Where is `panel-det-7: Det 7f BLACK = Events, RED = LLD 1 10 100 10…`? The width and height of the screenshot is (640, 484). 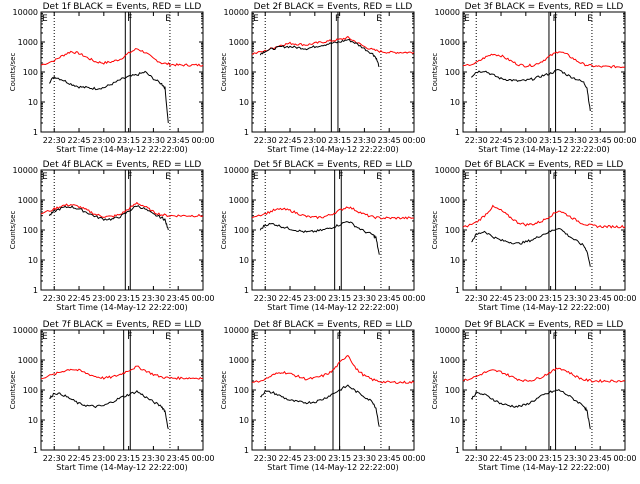 panel-det-7: Det 7f BLACK = Events, RED = LLD 1 10 100 10… is located at coordinates (112, 396).